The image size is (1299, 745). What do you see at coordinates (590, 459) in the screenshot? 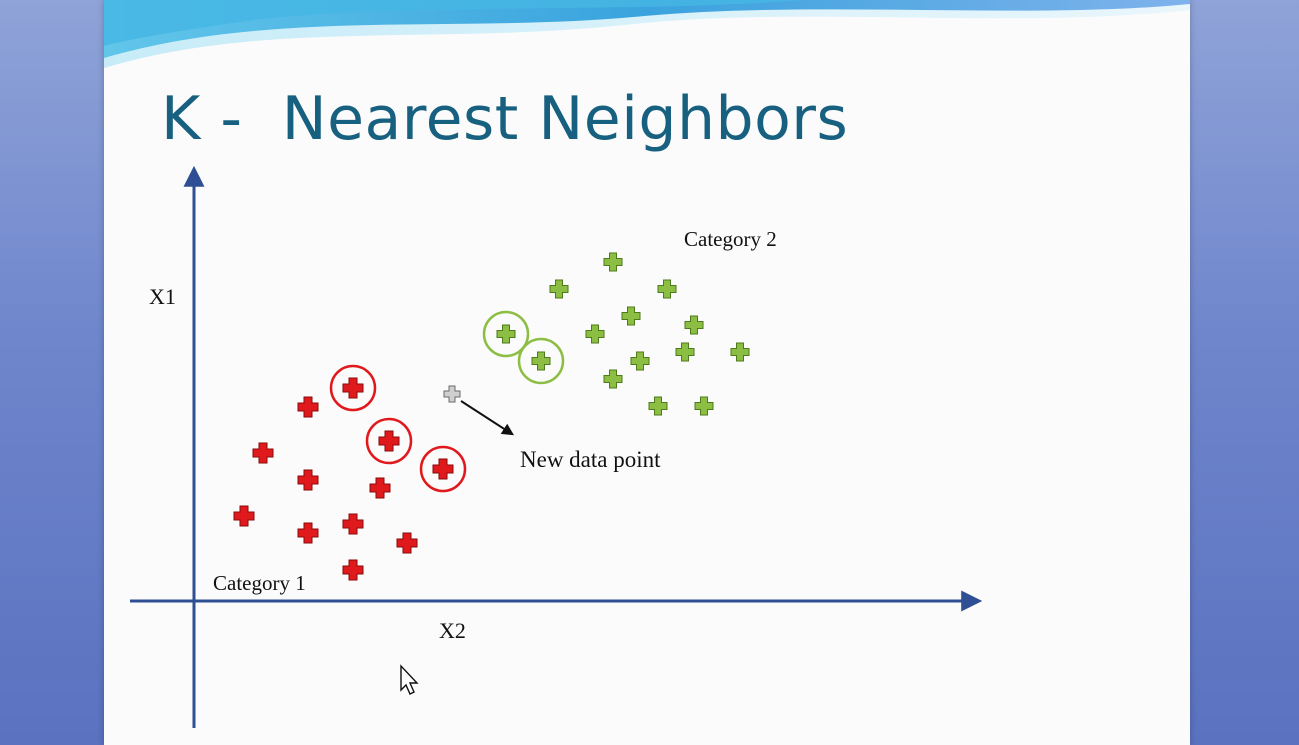
I see `new-point-label: New data point` at bounding box center [590, 459].